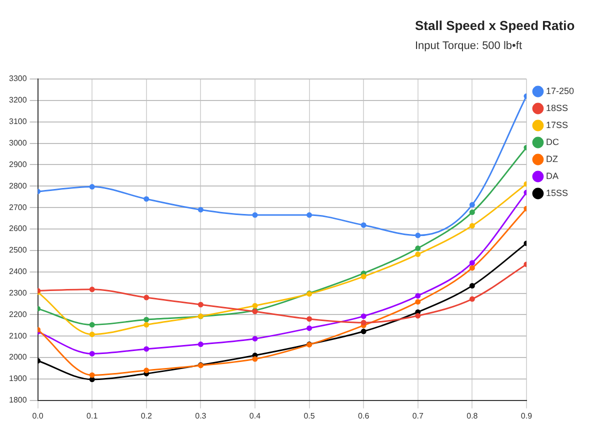 Image resolution: width=600 pixels, height=448 pixels. I want to click on legend-label: DZ, so click(552, 159).